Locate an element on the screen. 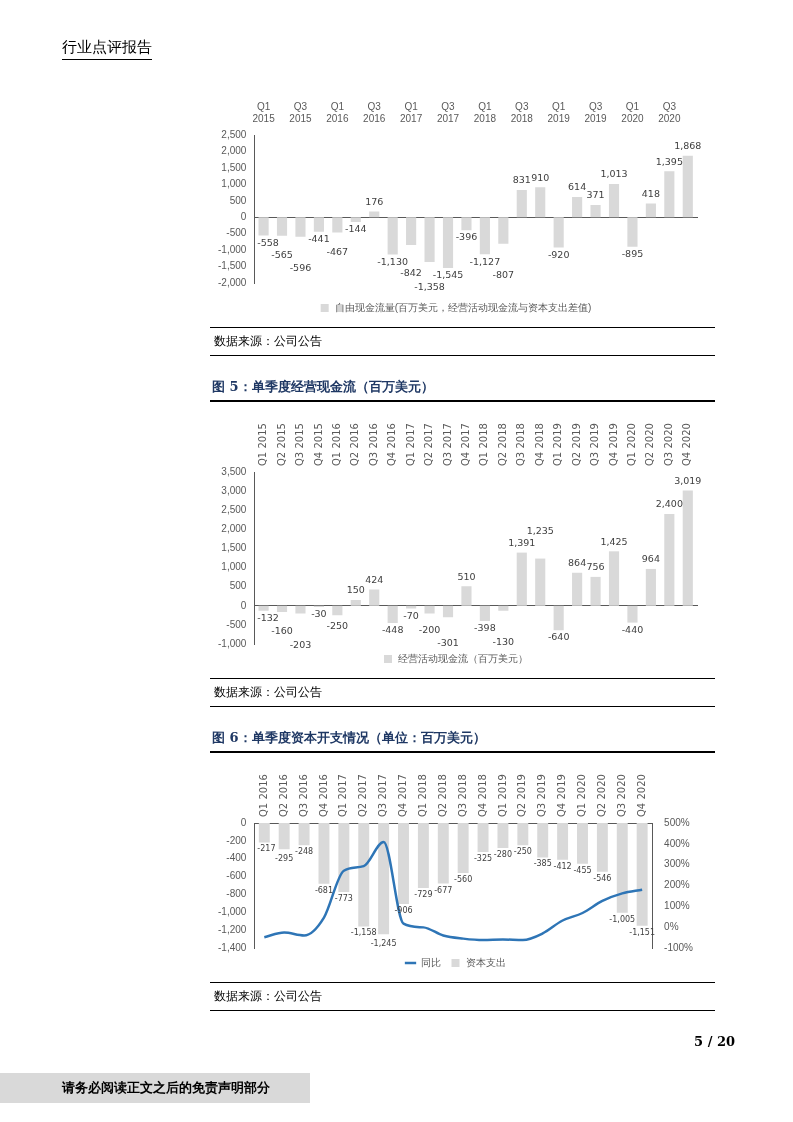 Image resolution: width=793 pixels, height=1122 pixels. y-tick-label: -1,400 is located at coordinates (232, 947).